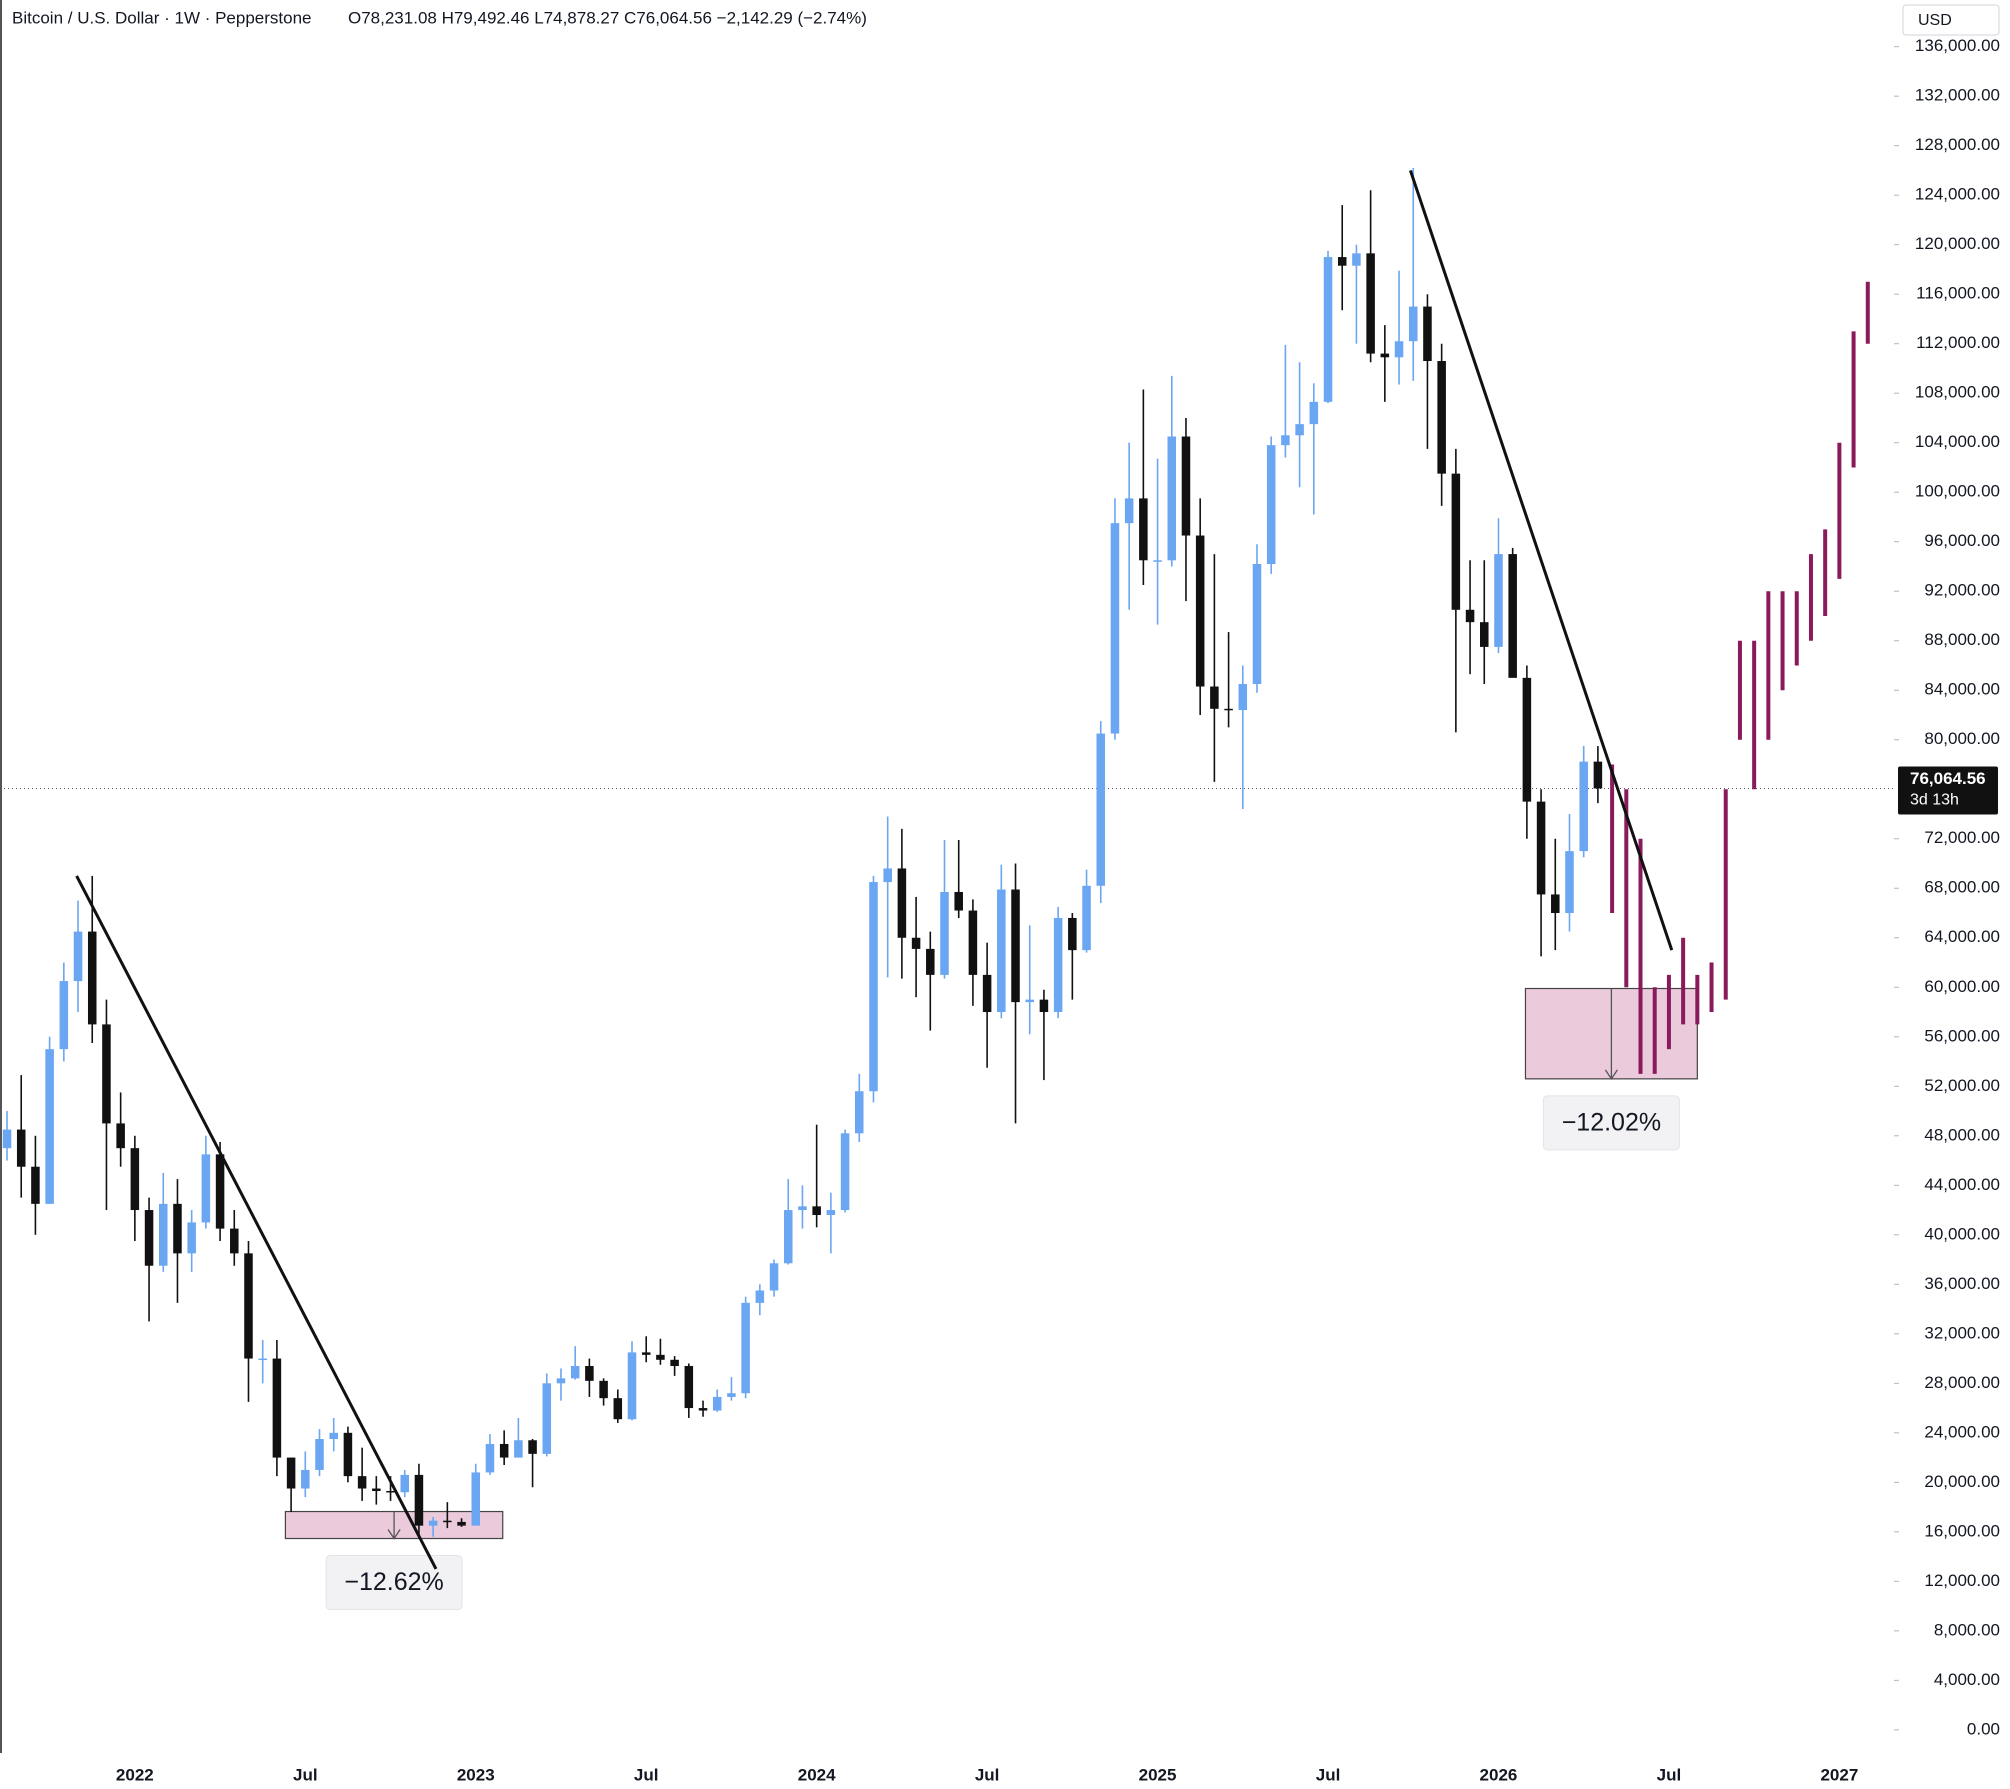 The height and width of the screenshot is (1789, 2010). What do you see at coordinates (1957, 243) in the screenshot?
I see `y-tick-label: 120,000.00` at bounding box center [1957, 243].